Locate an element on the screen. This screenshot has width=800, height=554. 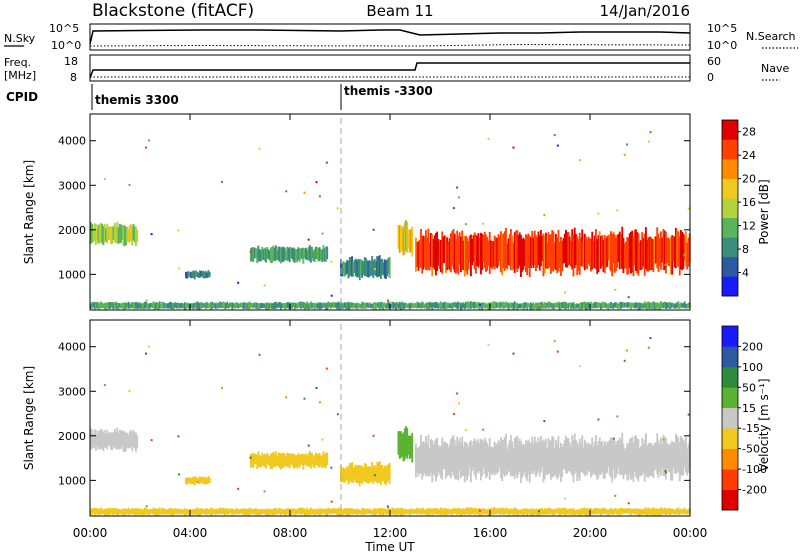
velocity-scatter-echo is located at coordinates (665, 472).